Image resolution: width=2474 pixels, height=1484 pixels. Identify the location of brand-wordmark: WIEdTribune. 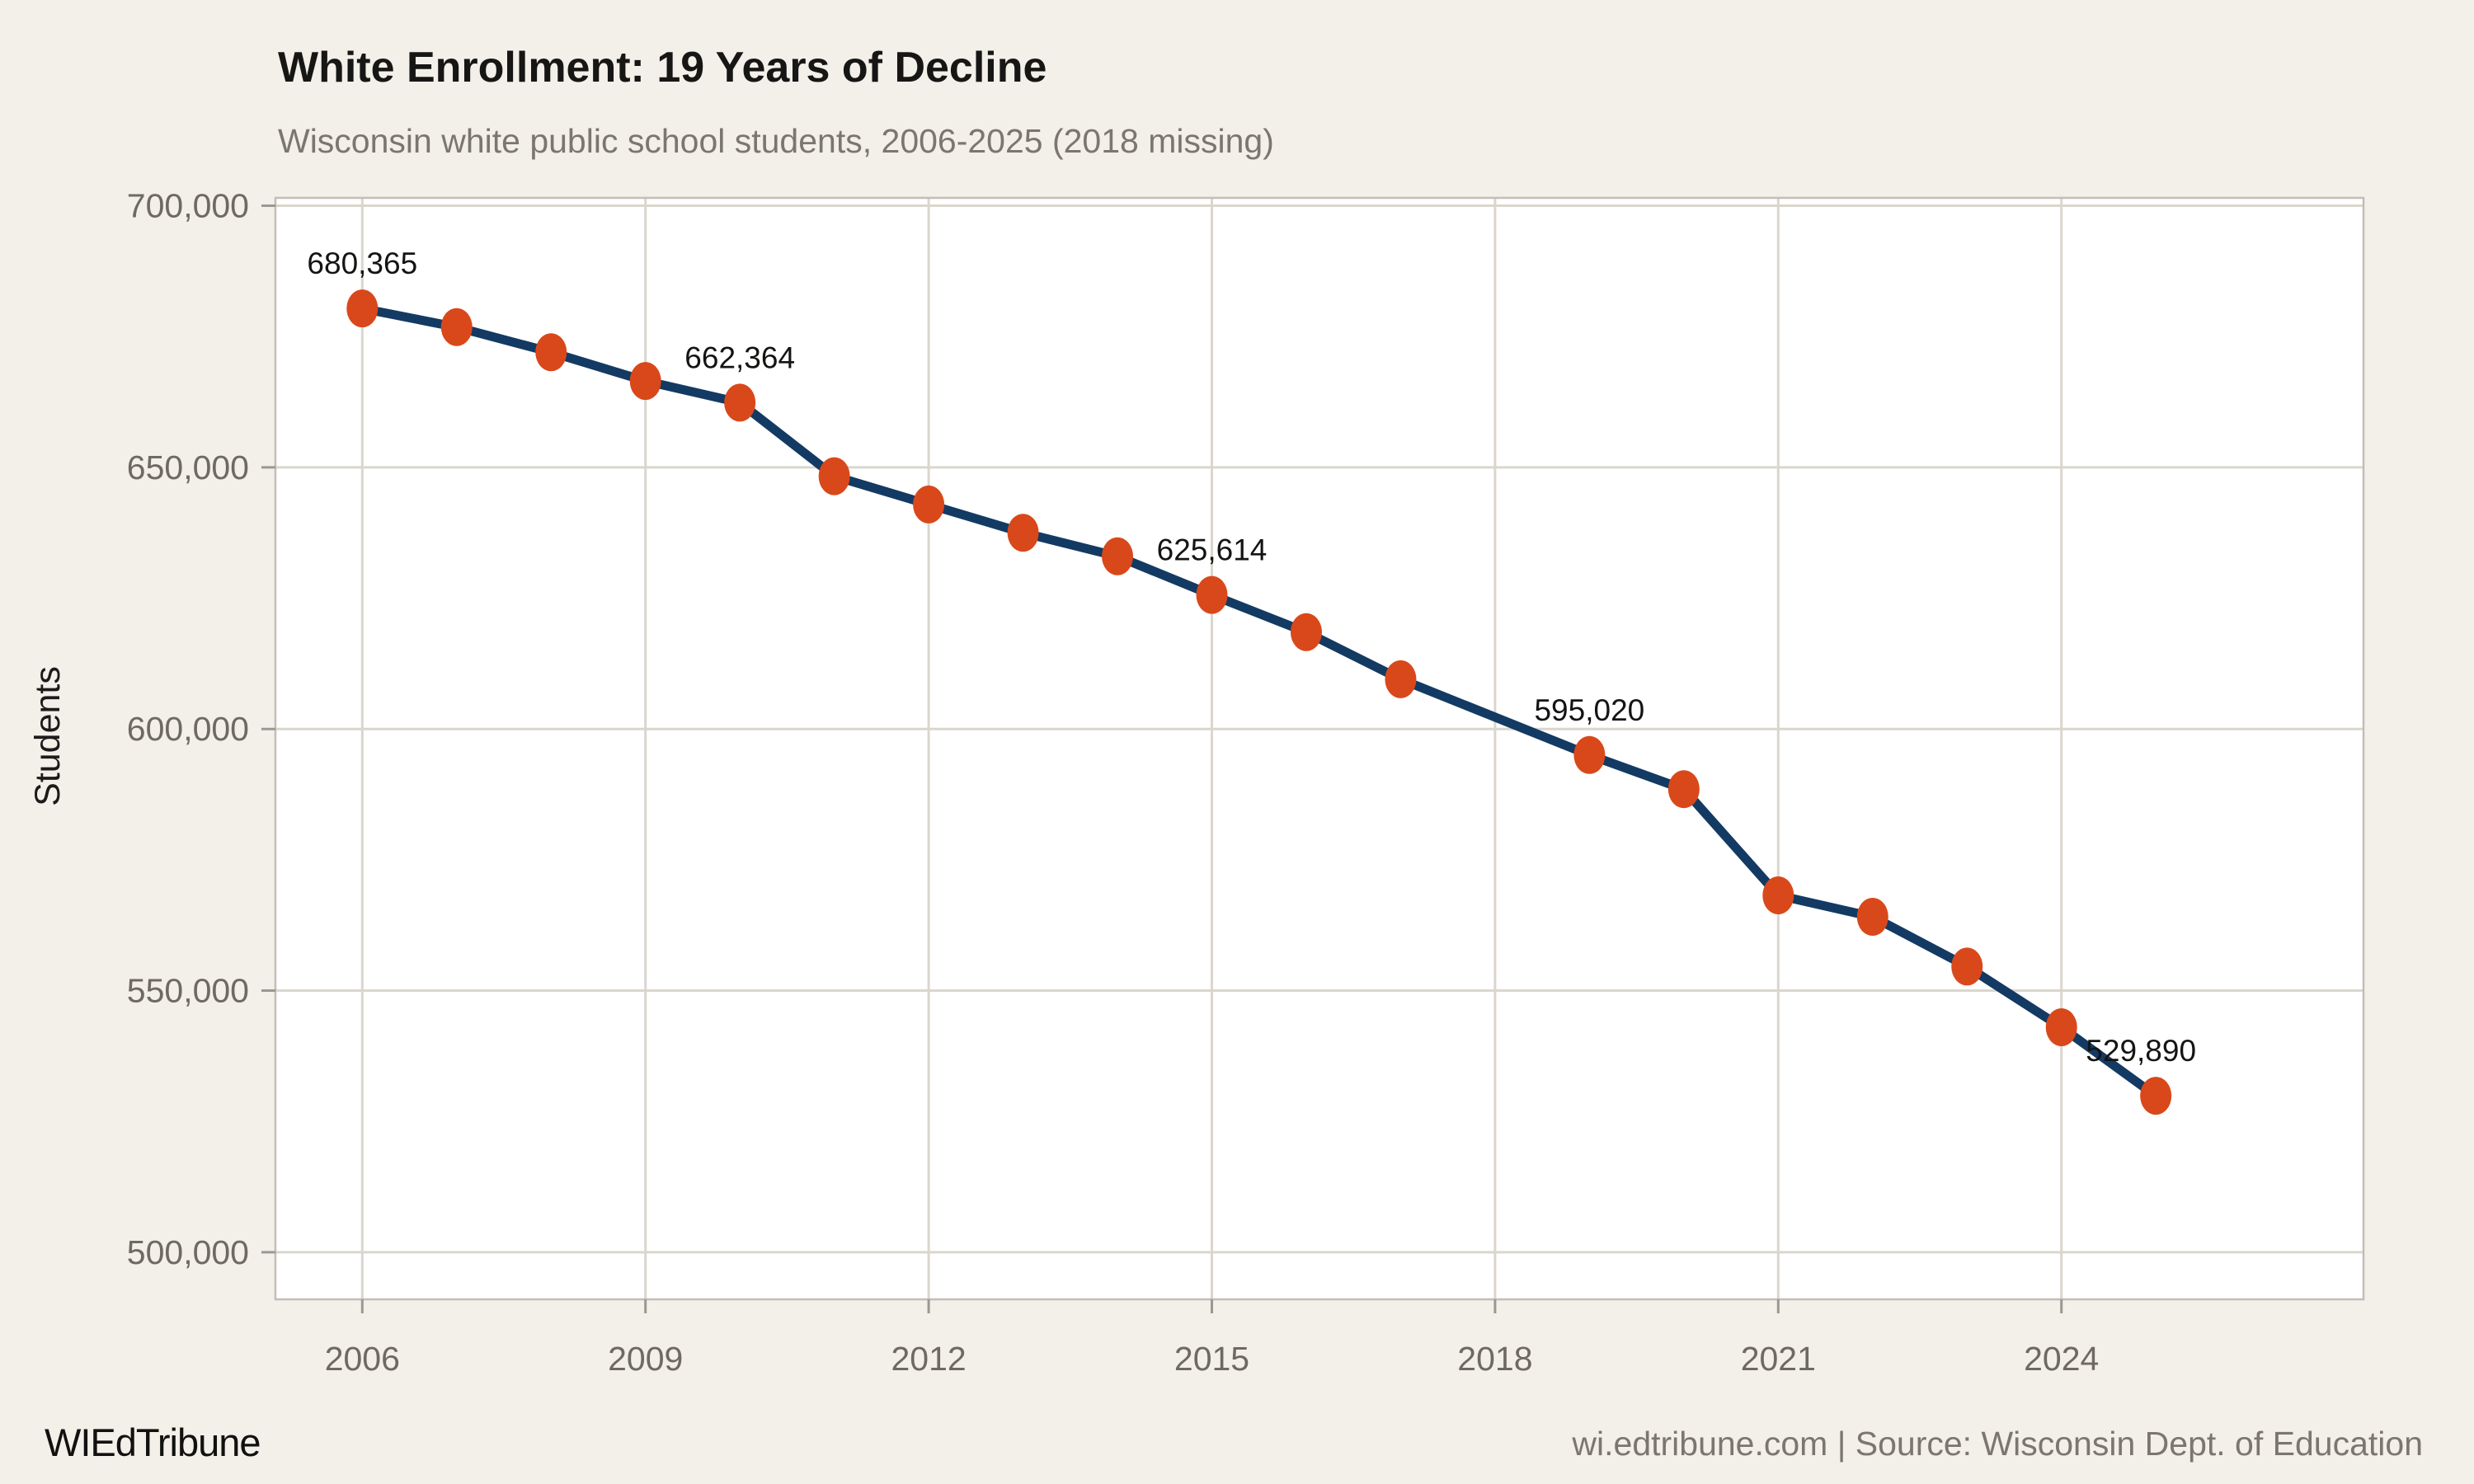
(153, 1442).